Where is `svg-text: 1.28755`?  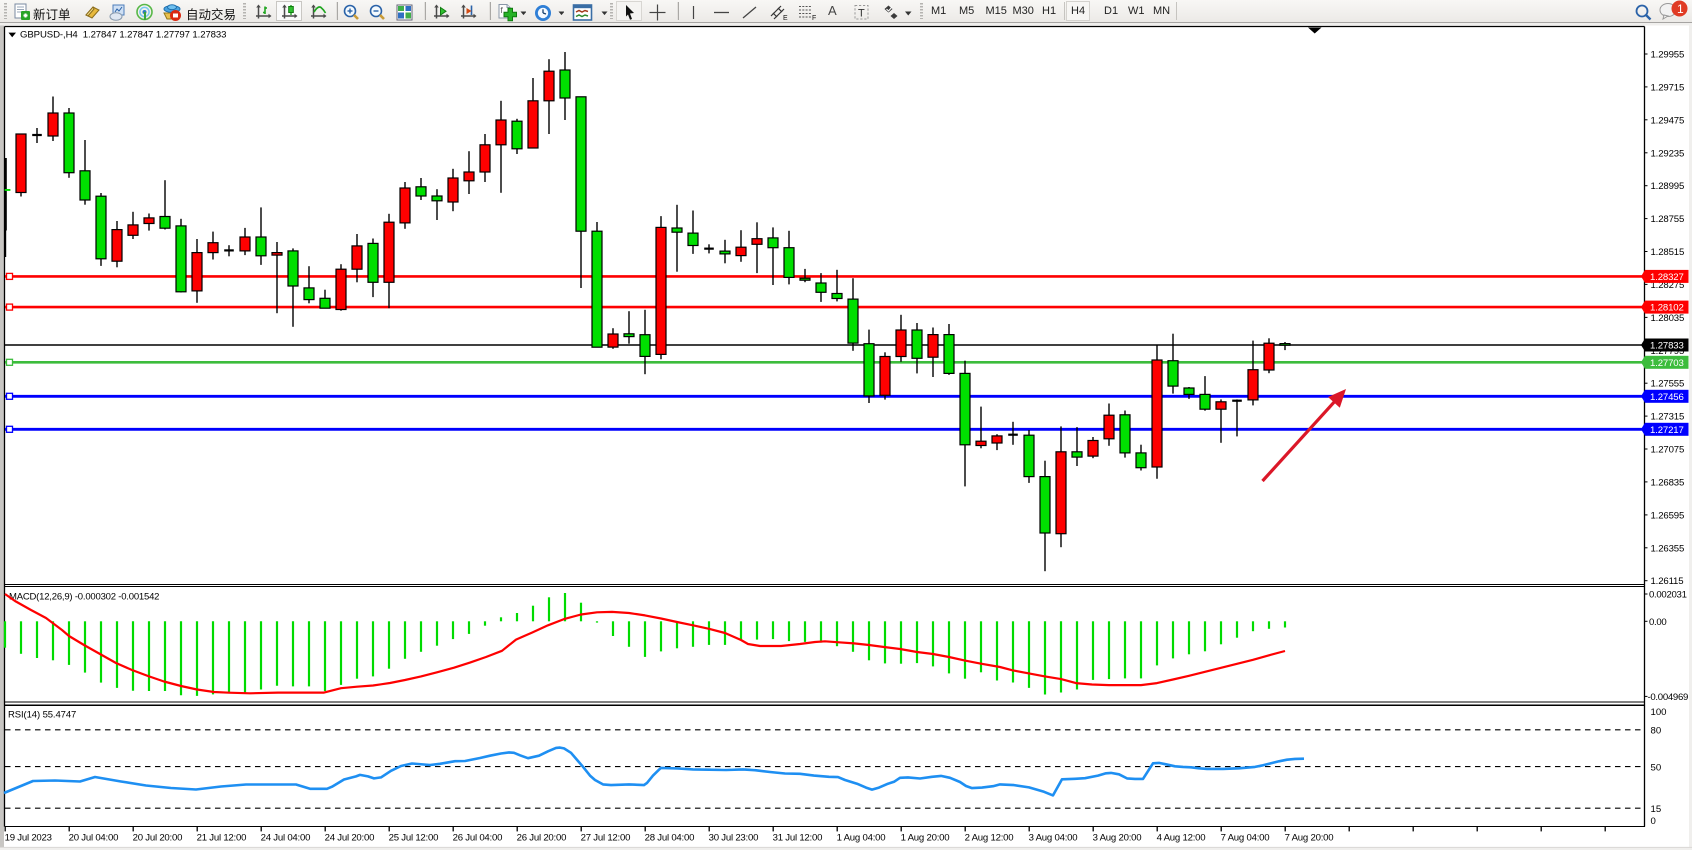
svg-text: 1.28755 is located at coordinates (1668, 219).